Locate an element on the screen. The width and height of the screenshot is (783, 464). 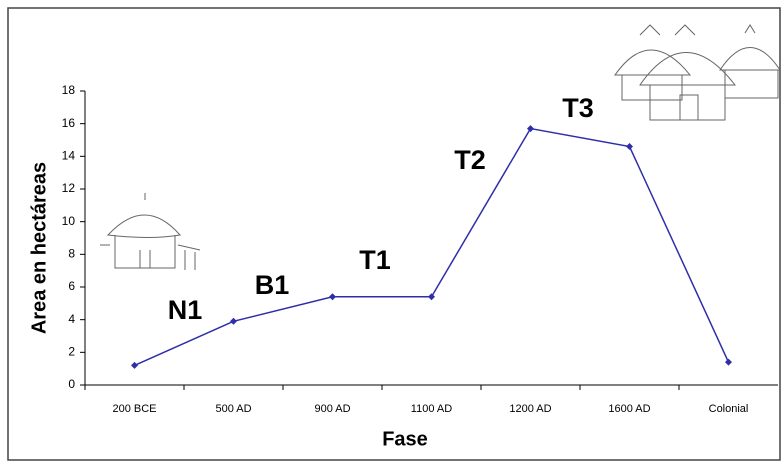
y-tick-label: 14 is located at coordinates (69, 156).